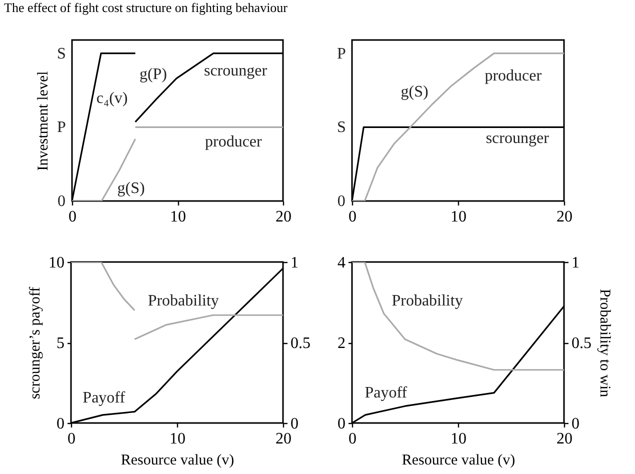  Describe the element at coordinates (153, 74) in the screenshot. I see `annotation: g(P)` at that location.